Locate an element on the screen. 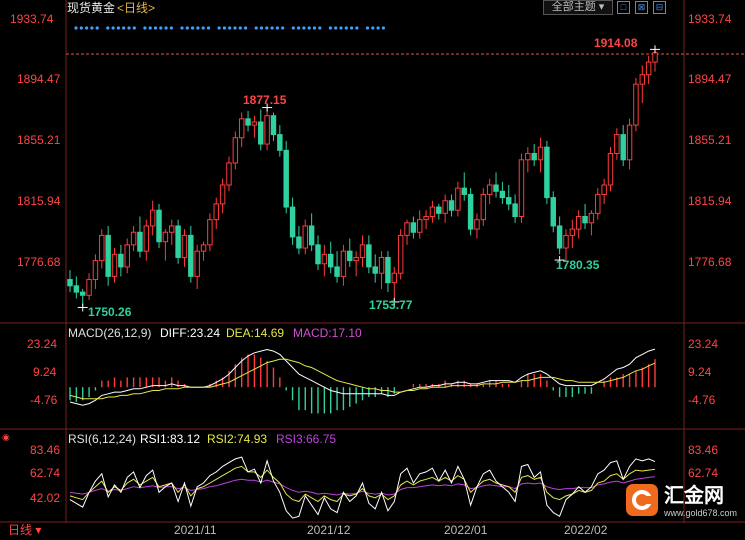 Image resolution: width=745 pixels, height=540 pixels. period-tab: 日线 ▾ is located at coordinates (25, 530).